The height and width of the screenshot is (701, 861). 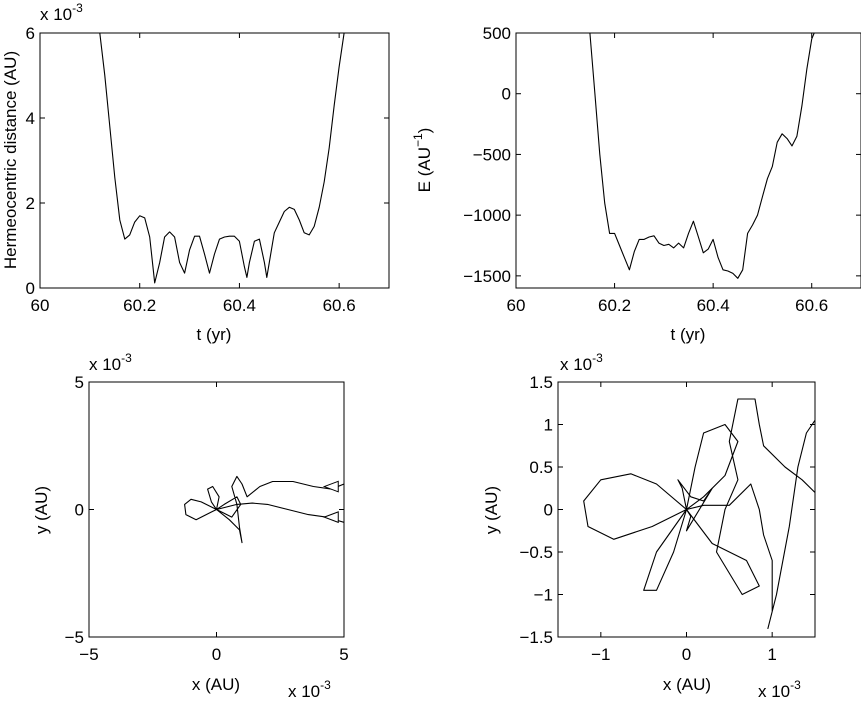 What do you see at coordinates (88, 654) in the screenshot?
I see `x-tick-label: −5` at bounding box center [88, 654].